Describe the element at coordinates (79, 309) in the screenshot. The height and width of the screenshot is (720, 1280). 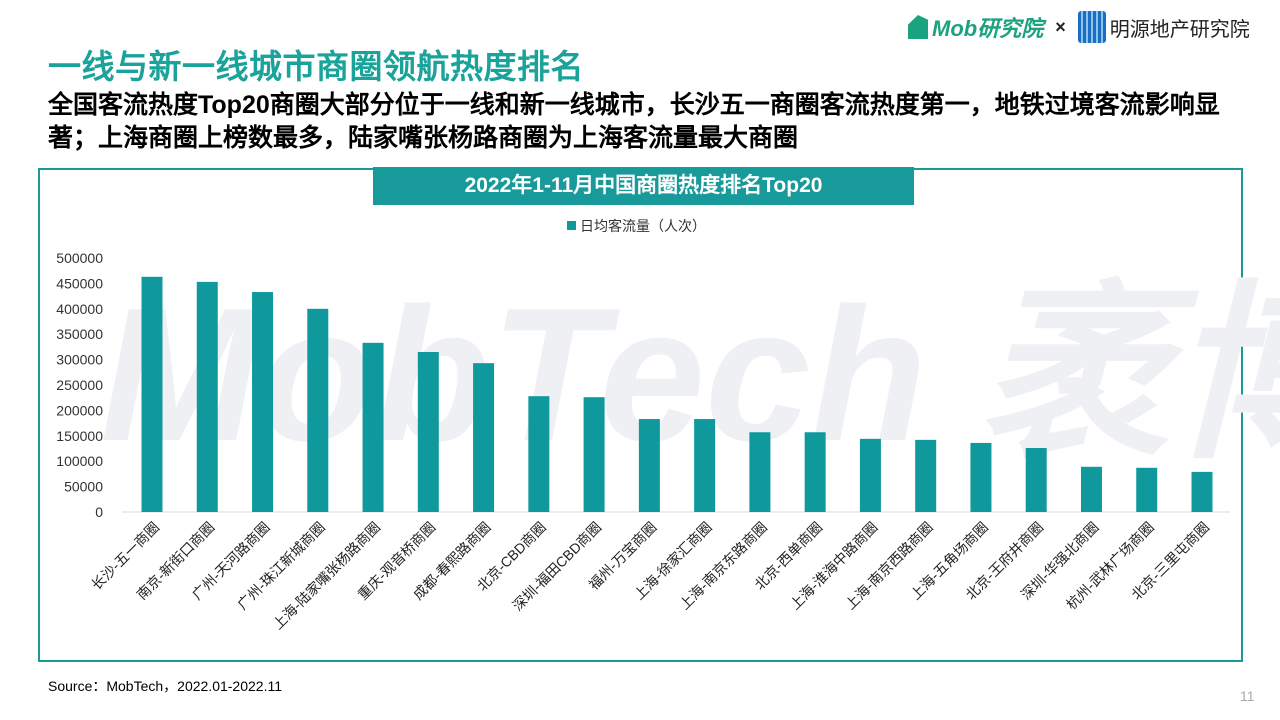
I see `y-tick-label: 400000` at that location.